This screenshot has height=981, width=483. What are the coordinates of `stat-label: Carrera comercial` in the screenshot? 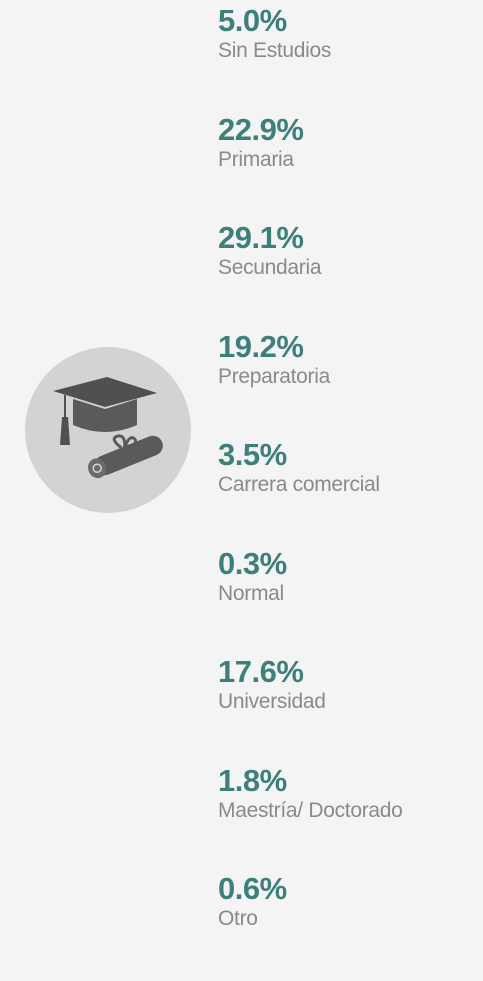 It's located at (299, 484).